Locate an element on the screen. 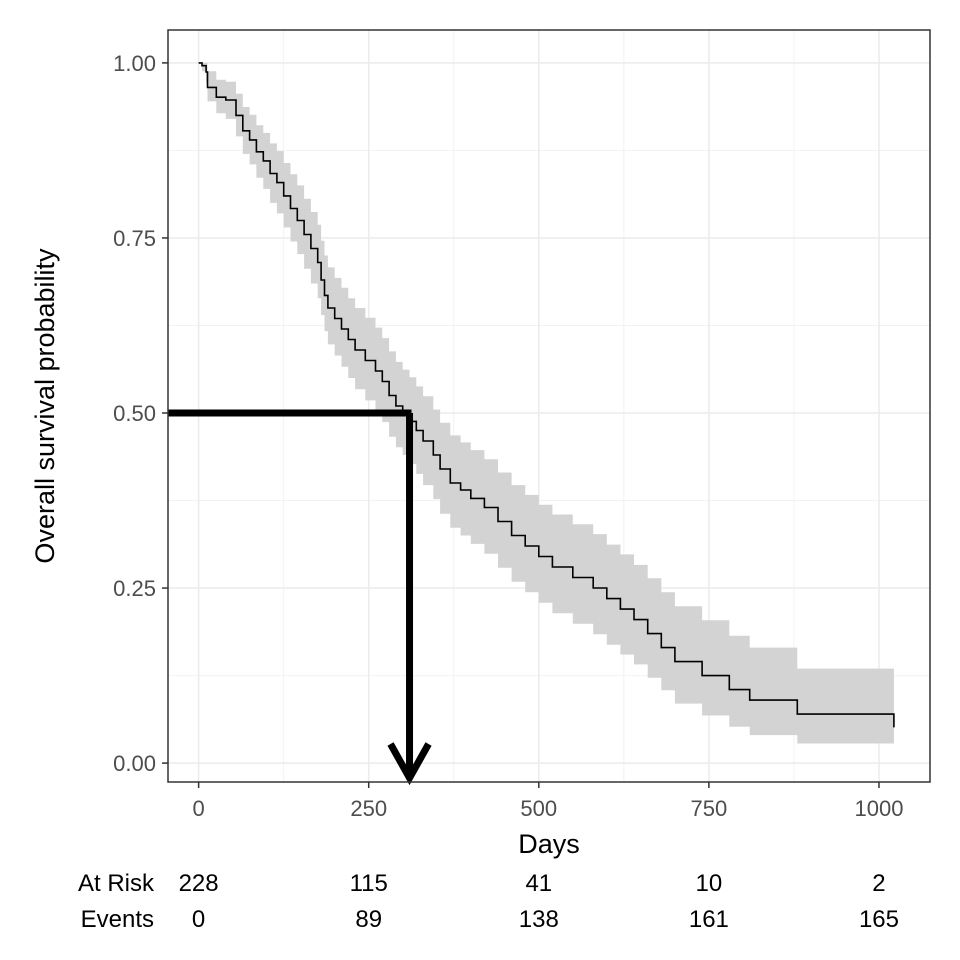 The image size is (960, 960). median-arrowhead is located at coordinates (409, 764).